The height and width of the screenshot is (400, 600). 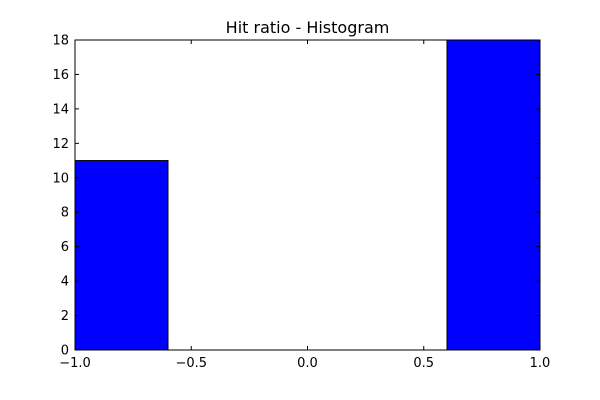 What do you see at coordinates (307, 363) in the screenshot?
I see `x-tick-label: 0.0` at bounding box center [307, 363].